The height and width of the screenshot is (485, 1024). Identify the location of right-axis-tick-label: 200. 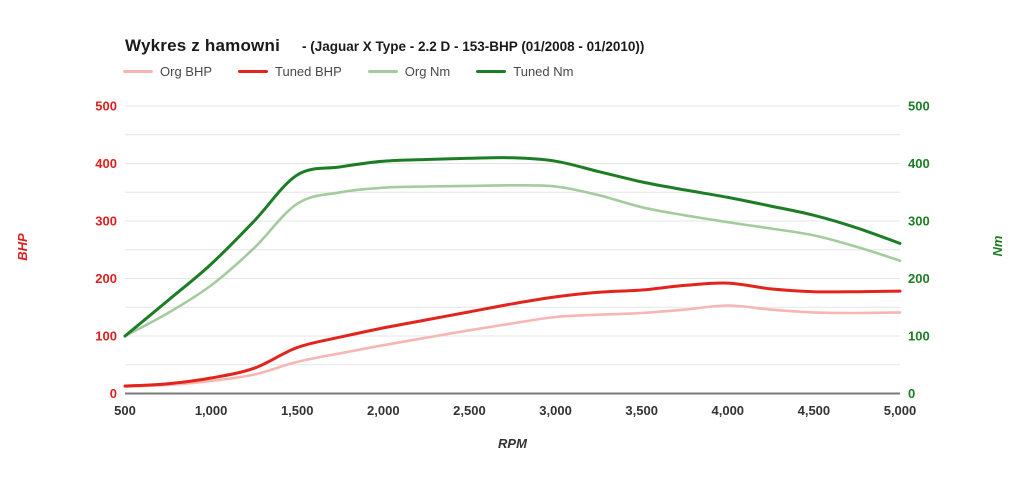
(919, 278).